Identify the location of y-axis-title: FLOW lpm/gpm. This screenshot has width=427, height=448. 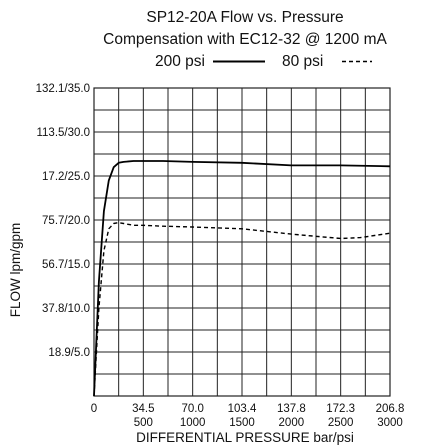
(15, 270).